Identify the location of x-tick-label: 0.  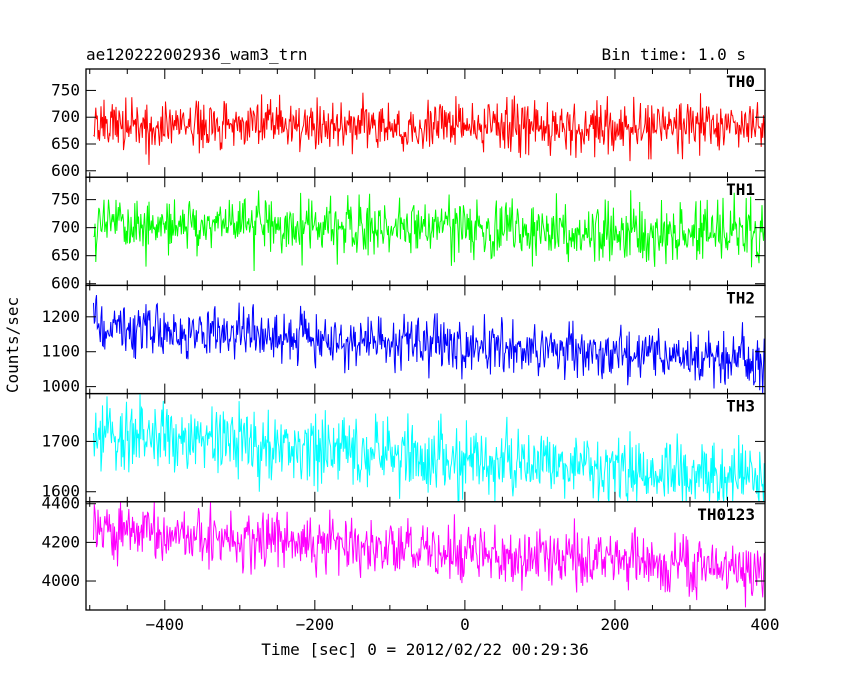
(465, 624).